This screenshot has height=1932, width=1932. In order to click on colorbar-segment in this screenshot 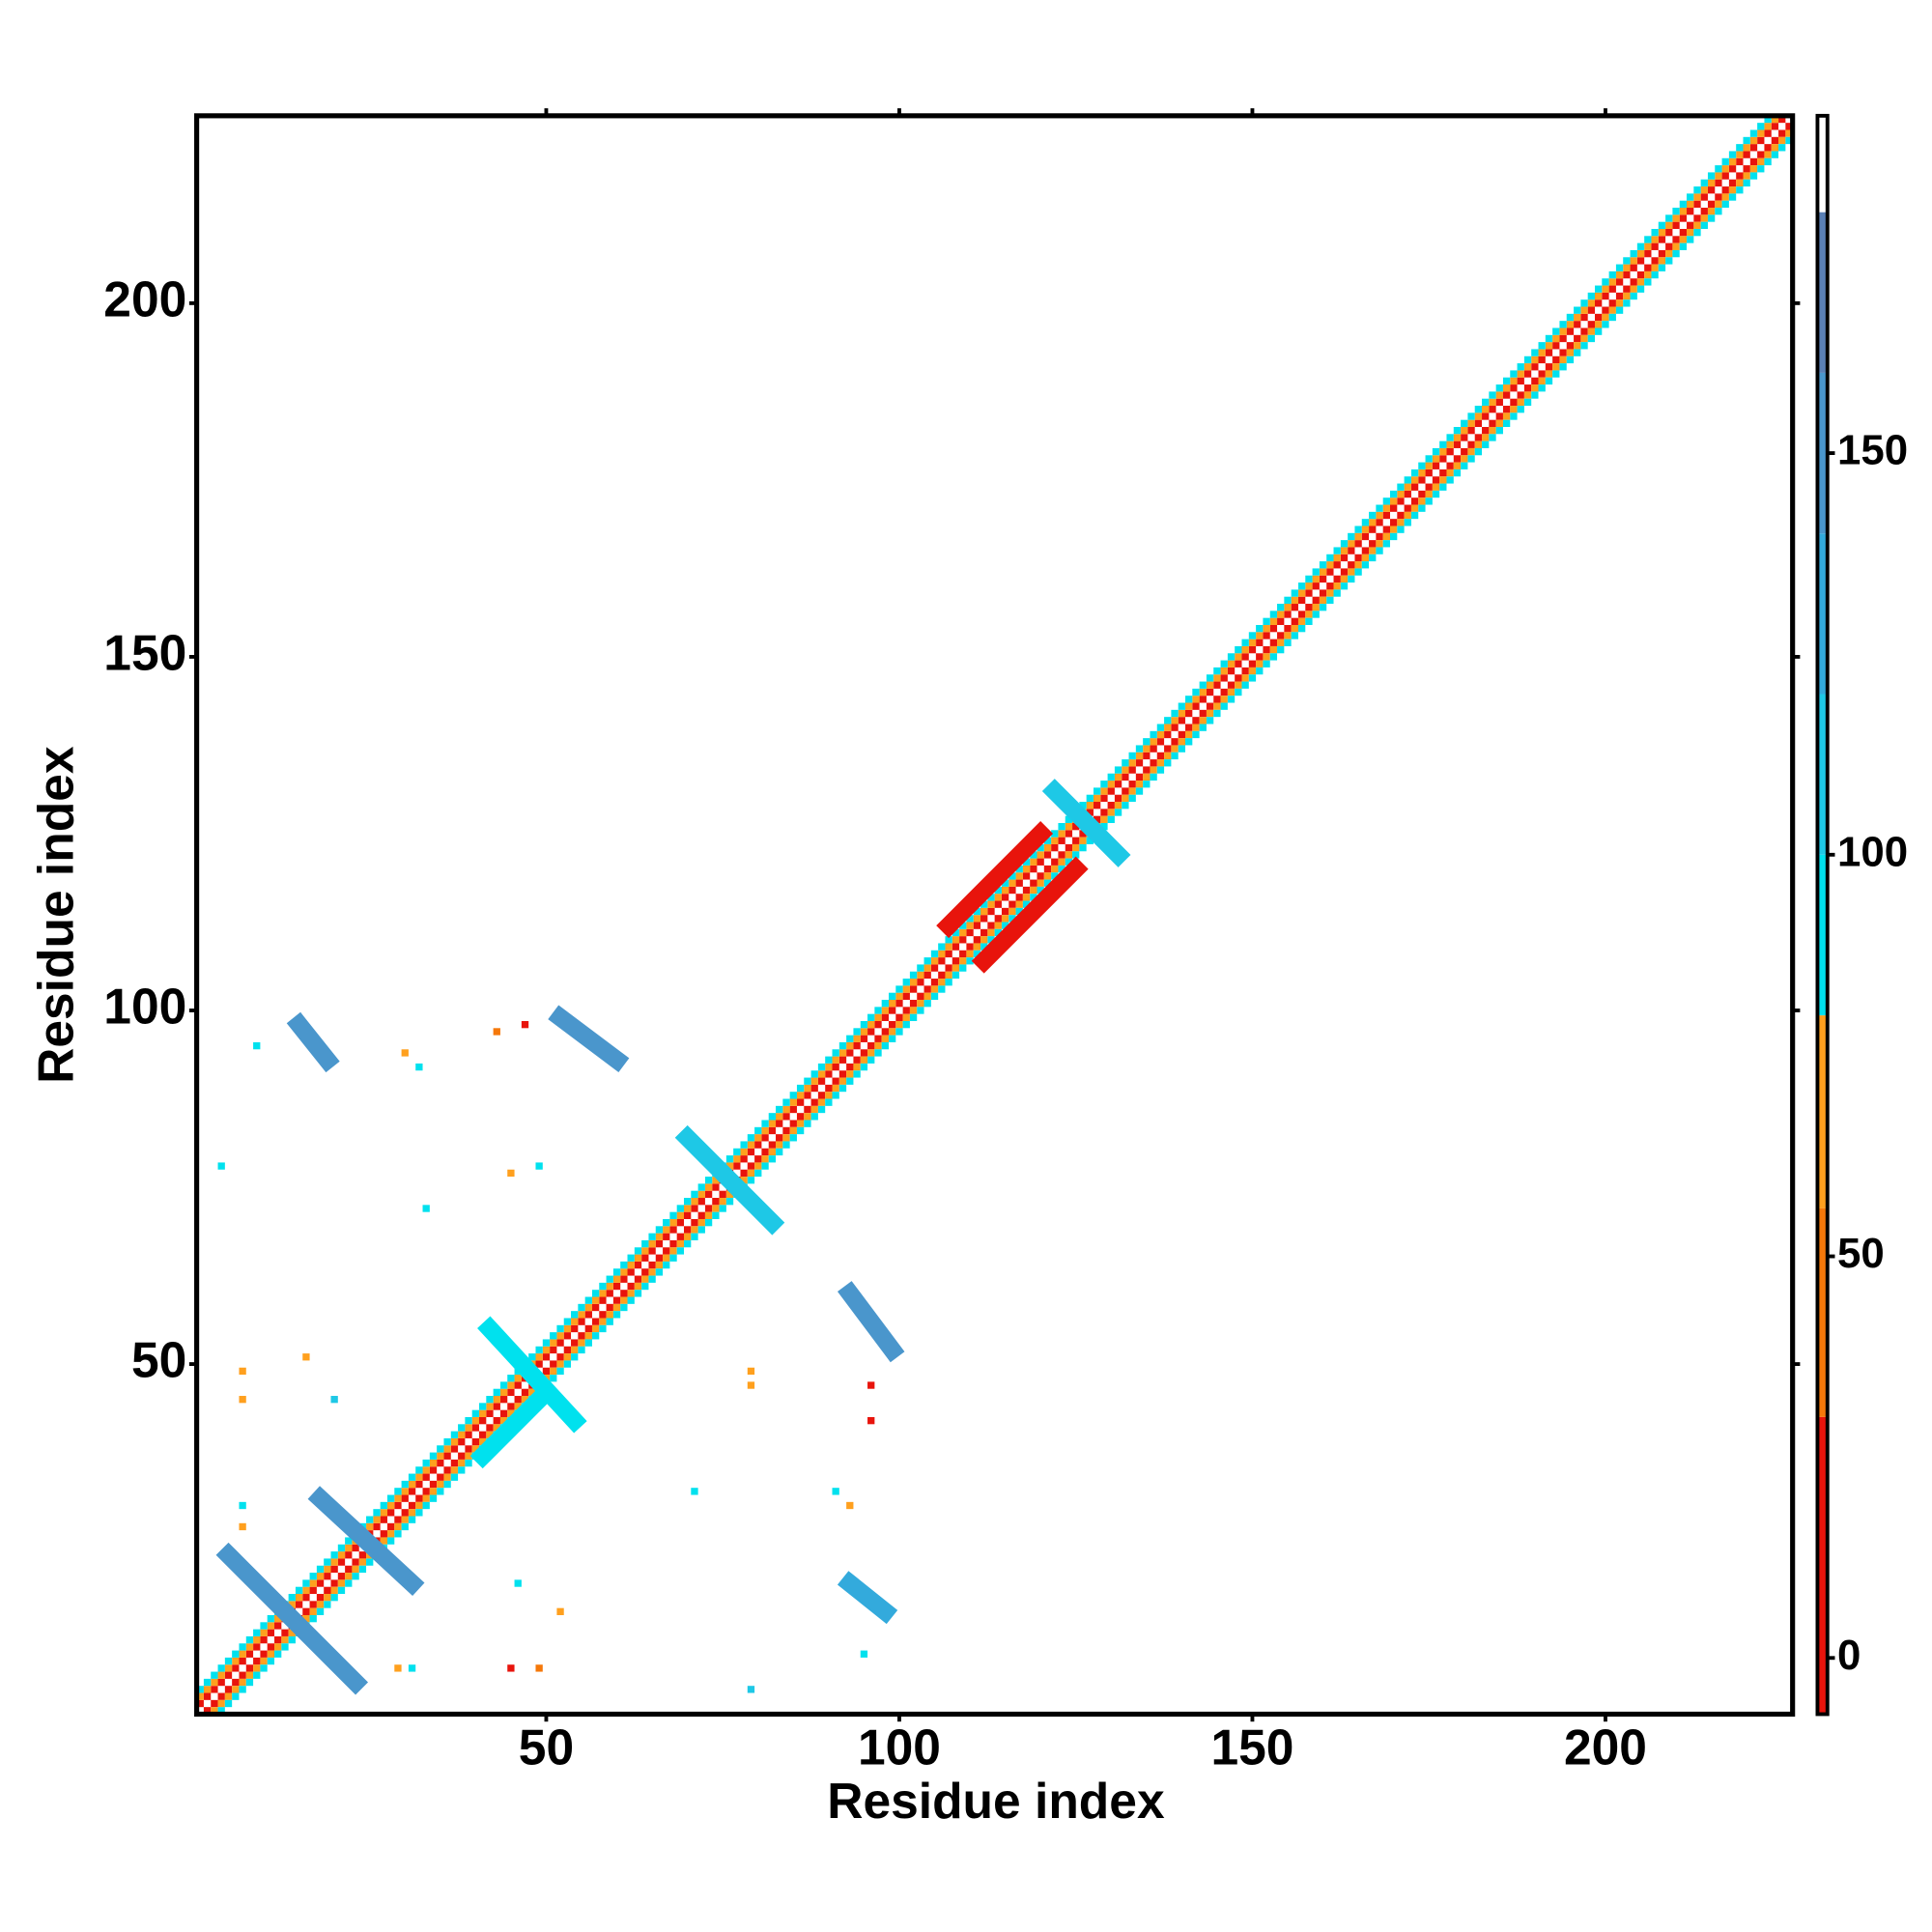, I will do `click(1822, 1111)`.